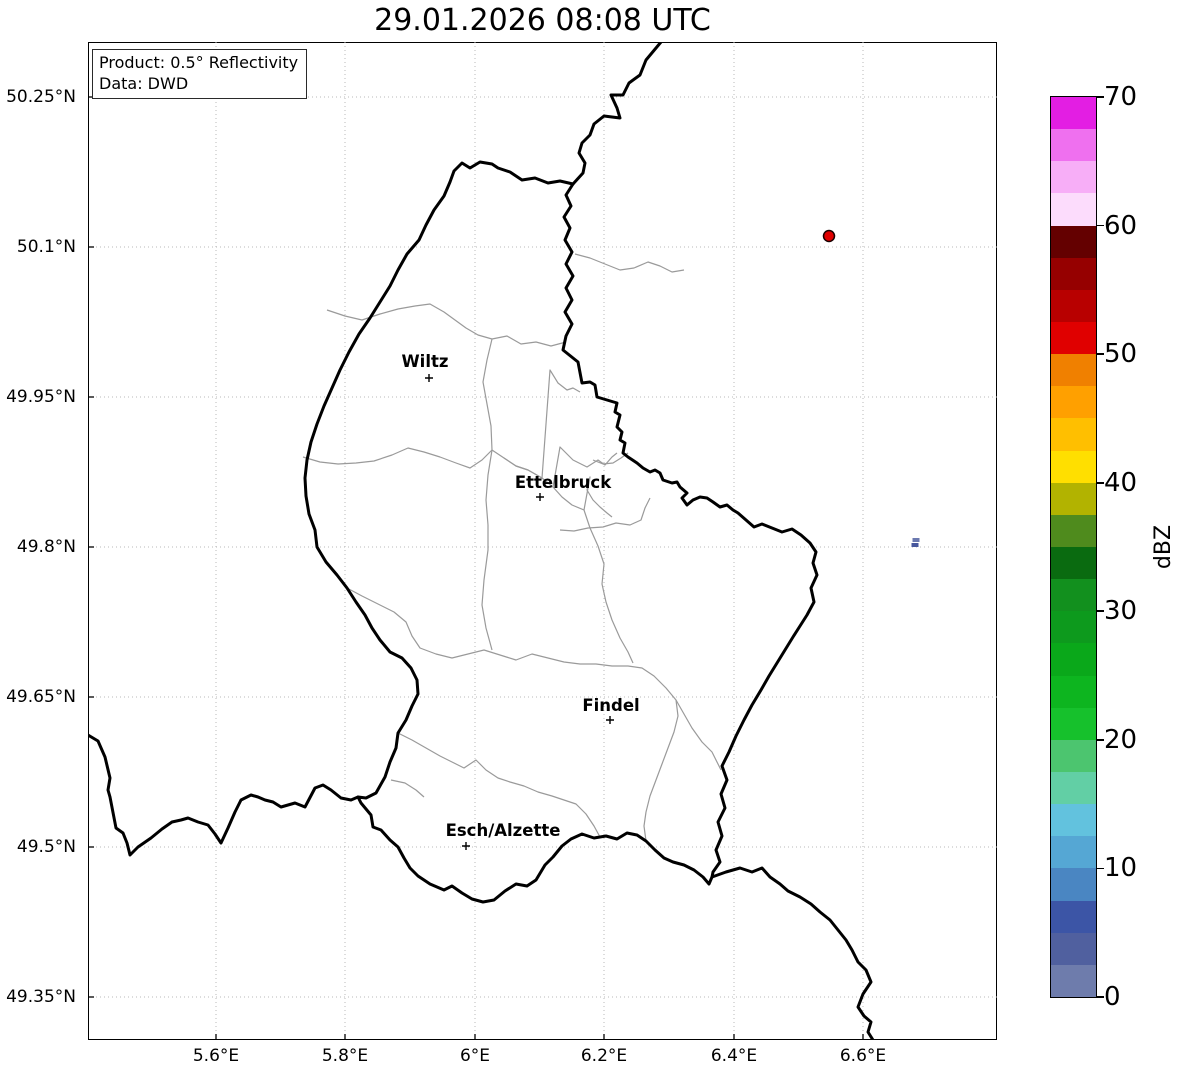  What do you see at coordinates (829, 236) in the screenshot?
I see `radar-echo-dot` at bounding box center [829, 236].